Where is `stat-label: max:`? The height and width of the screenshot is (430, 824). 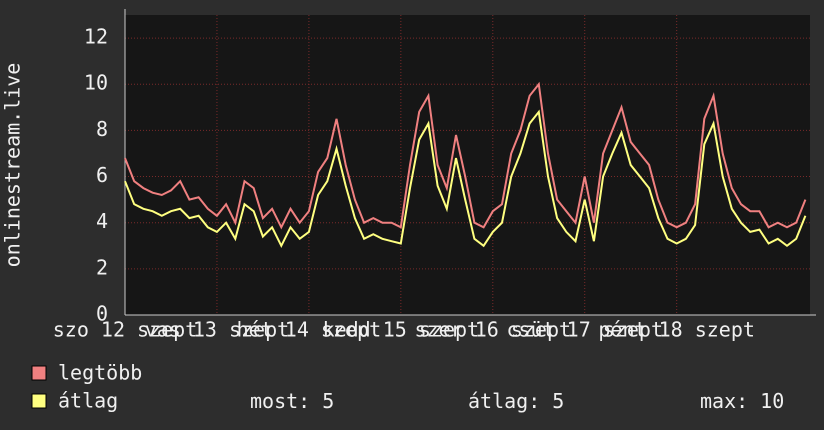 stat-label: max: is located at coordinates (724, 401).